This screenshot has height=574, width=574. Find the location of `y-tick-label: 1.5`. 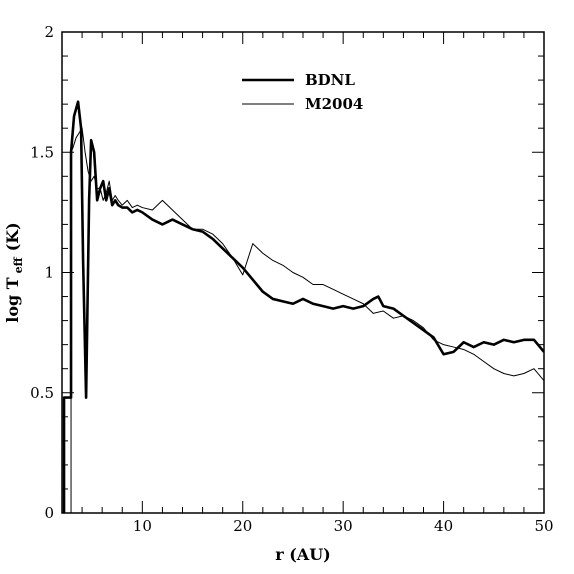

y-tick-label: 1.5 is located at coordinates (42, 152).